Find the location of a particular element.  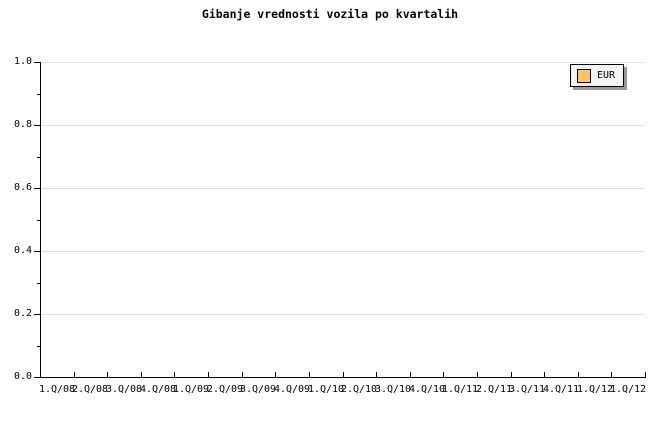

x-axis-label: 2.Q/11 is located at coordinates (494, 389).